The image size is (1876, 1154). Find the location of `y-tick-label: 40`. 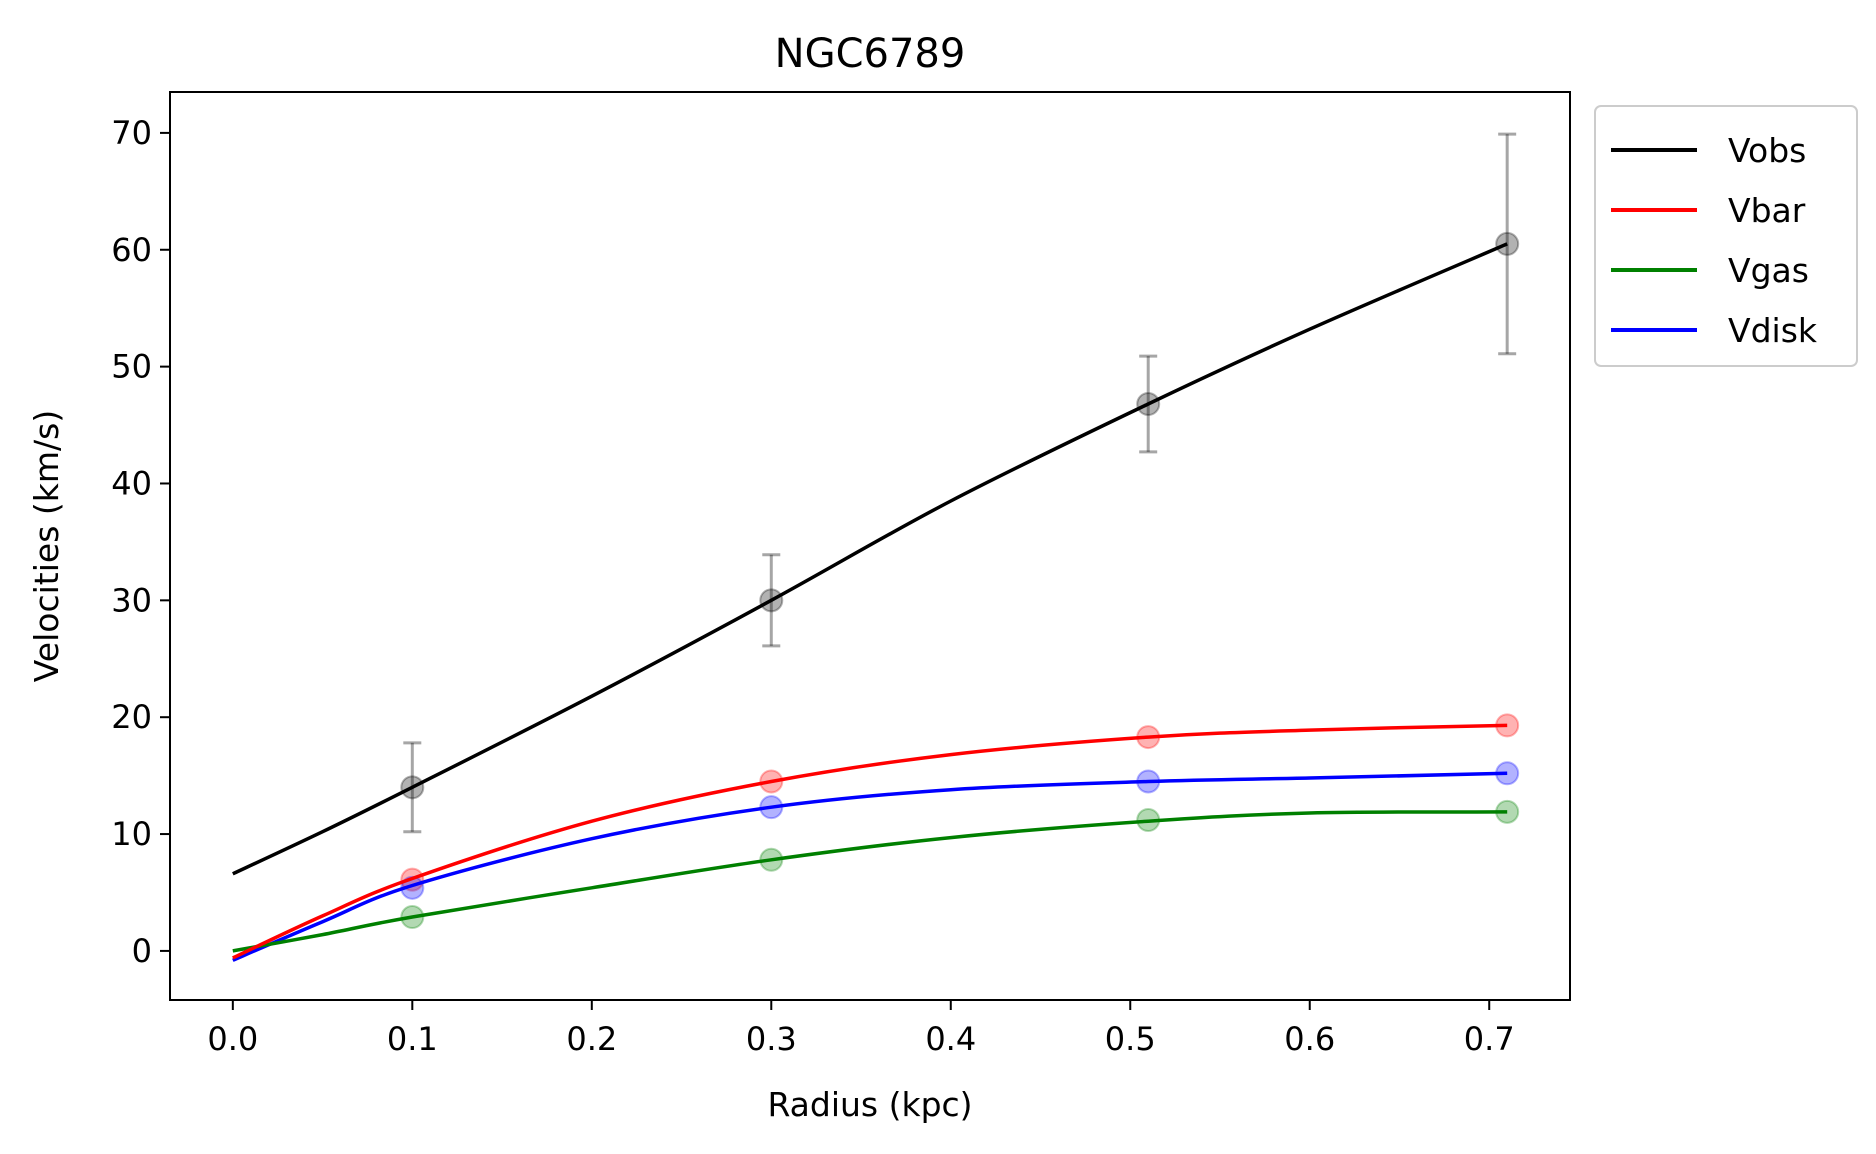

y-tick-label: 40 is located at coordinates (131, 483).